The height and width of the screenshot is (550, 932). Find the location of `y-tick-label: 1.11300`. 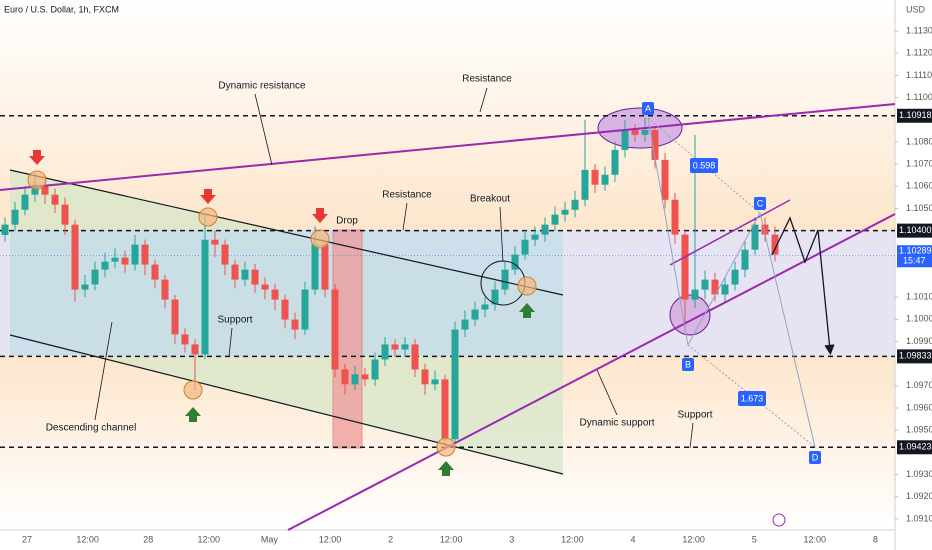

y-tick-label: 1.11300 is located at coordinates (919, 30).